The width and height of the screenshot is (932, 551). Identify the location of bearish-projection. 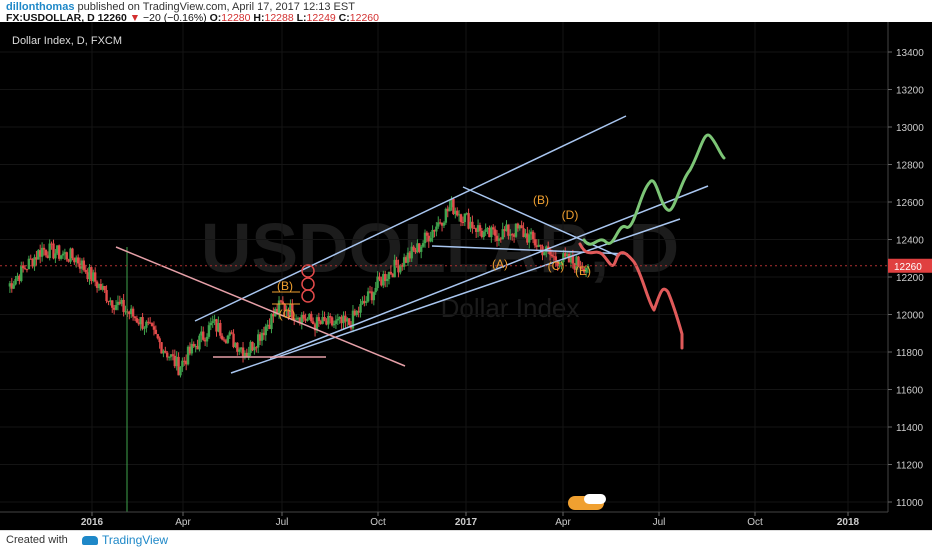
(631, 296).